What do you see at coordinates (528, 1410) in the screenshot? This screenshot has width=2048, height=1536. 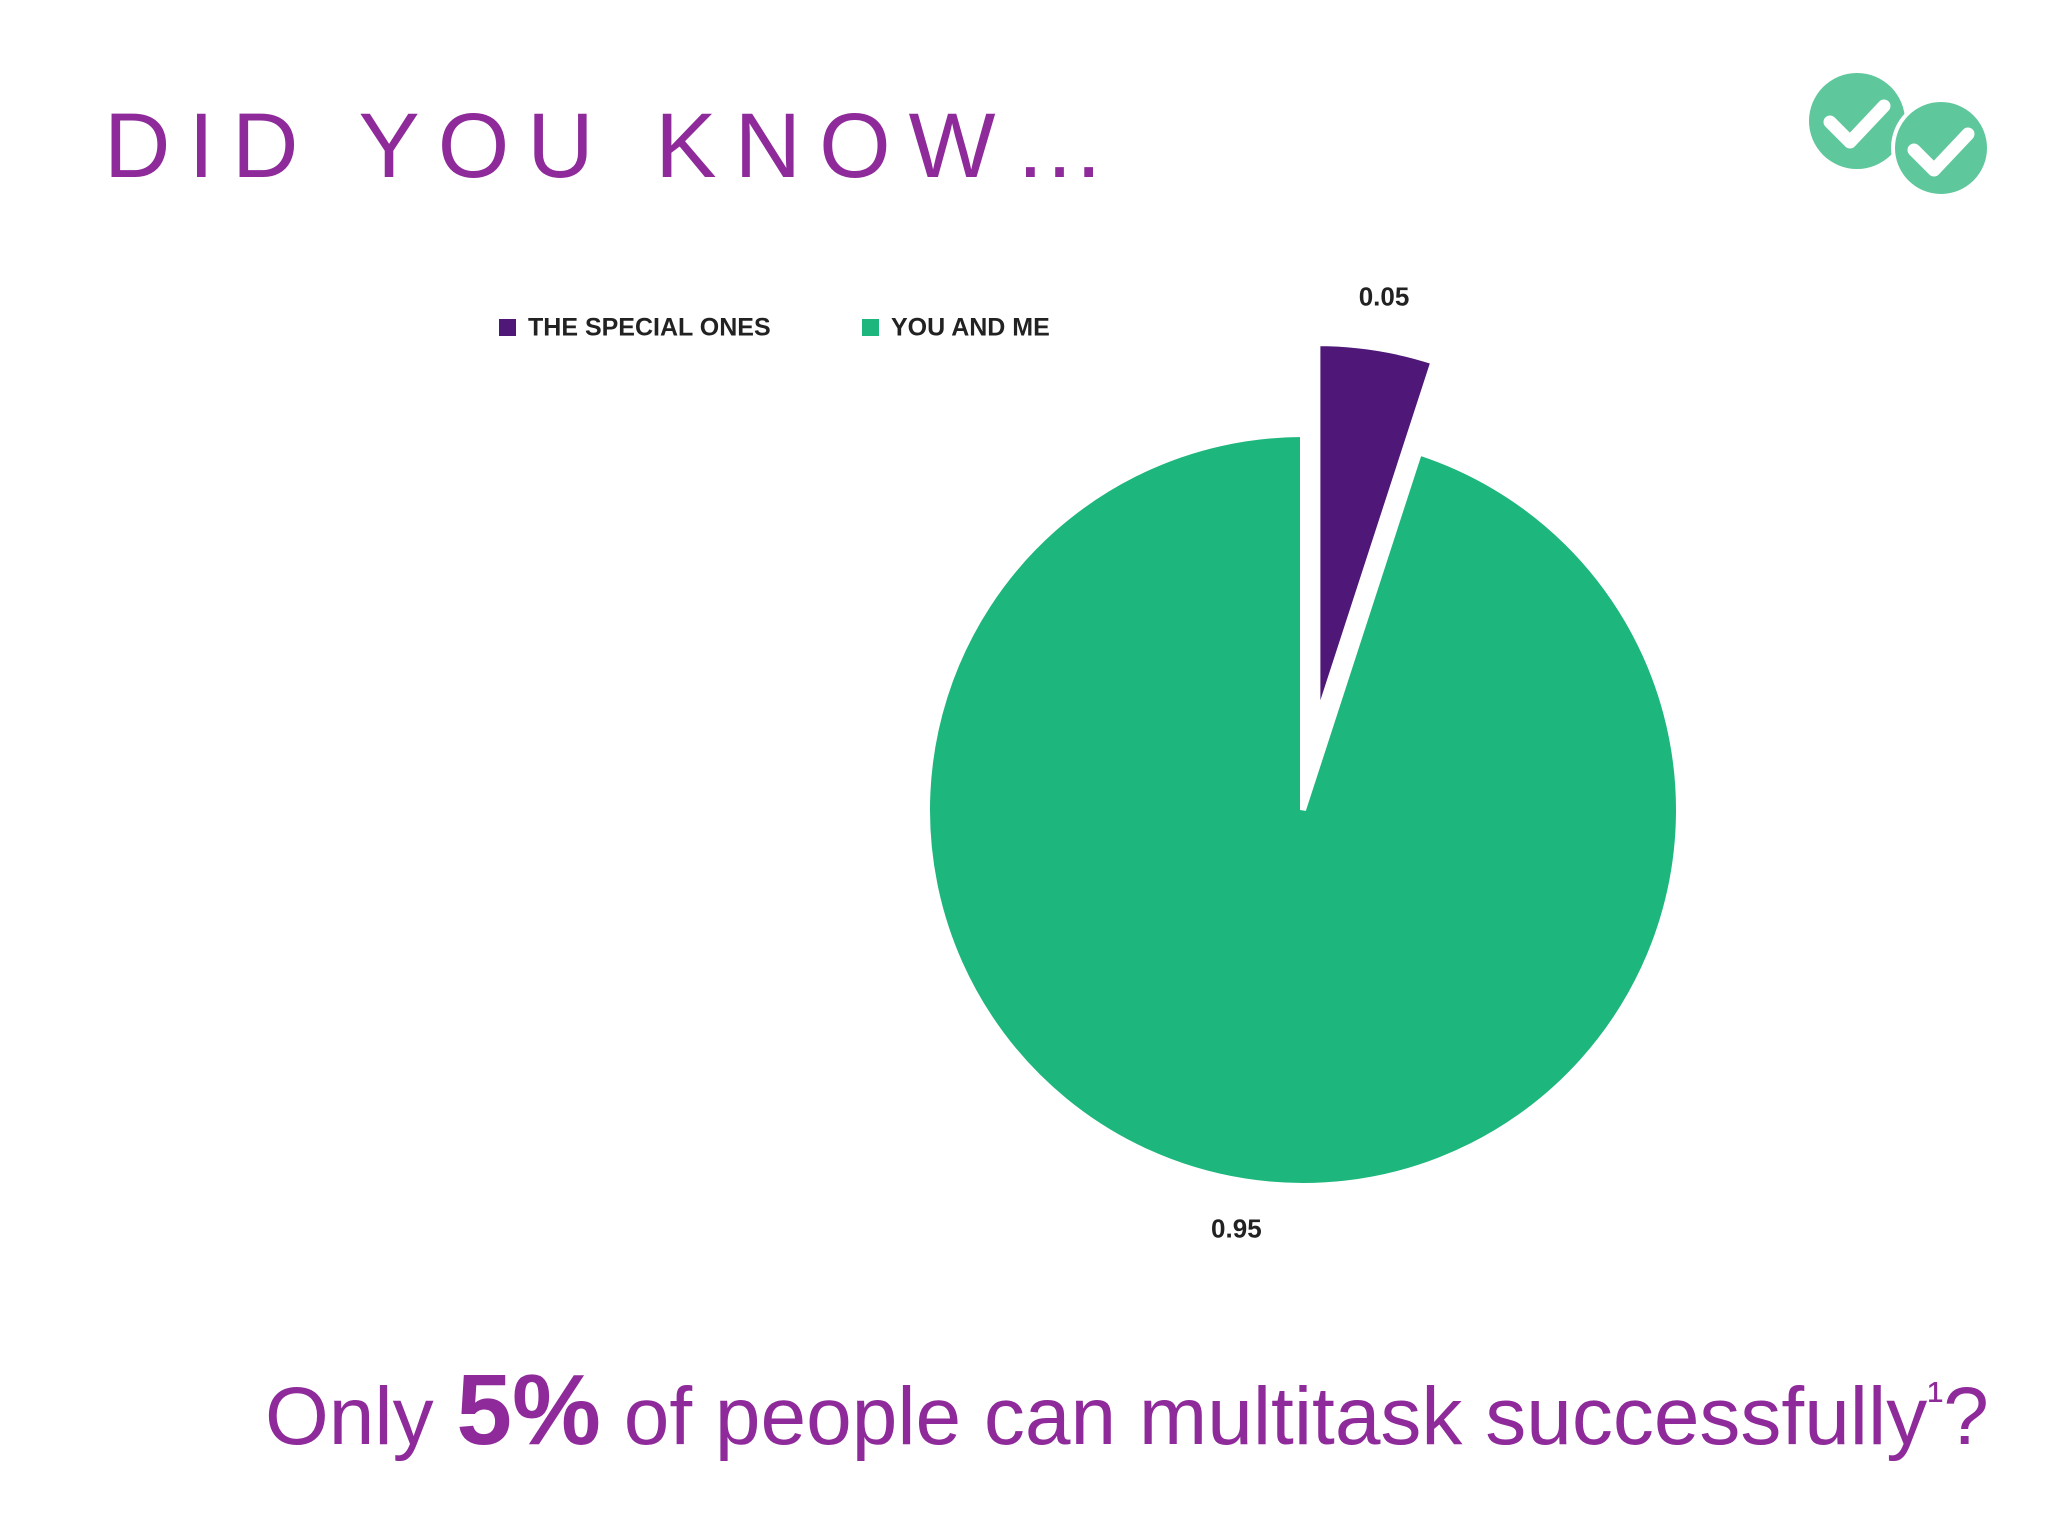 I see `footer-highlight: 5%` at bounding box center [528, 1410].